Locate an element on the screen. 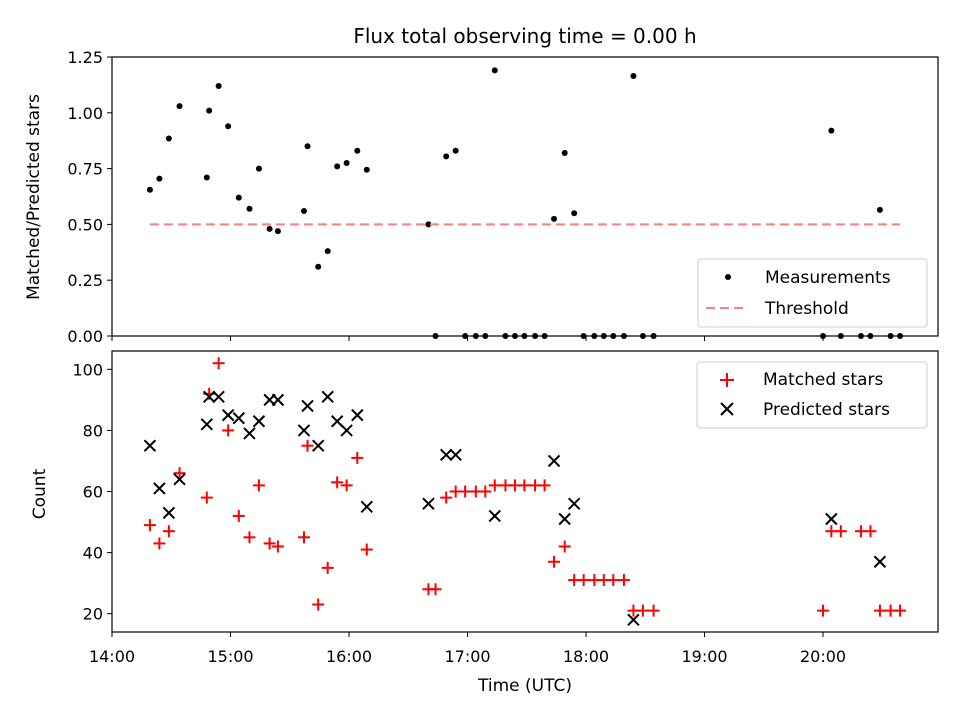 The width and height of the screenshot is (960, 720). bottom-legend: Matched stars Predicted stars is located at coordinates (812, 395).